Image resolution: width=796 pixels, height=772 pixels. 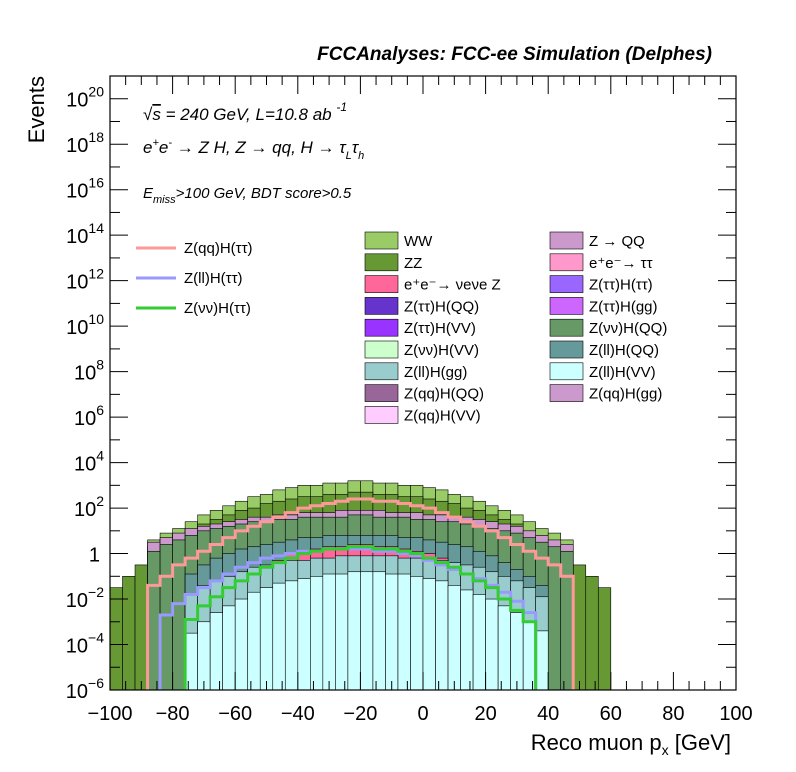 I want to click on legend-entry-label: Z(νν)H(QQ), so click(x=628, y=328).